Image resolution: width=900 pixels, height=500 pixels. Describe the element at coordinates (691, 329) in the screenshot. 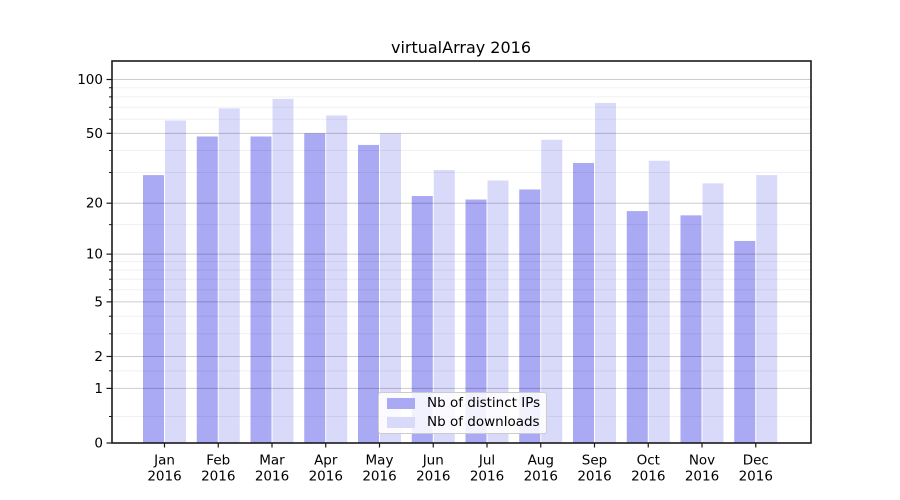

I see `bar-ips-nov` at that location.